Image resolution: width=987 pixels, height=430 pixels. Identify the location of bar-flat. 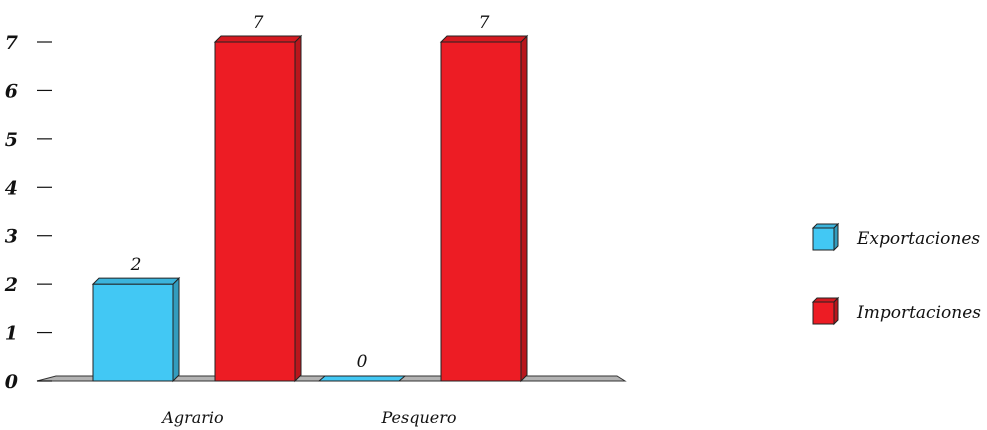
(362, 378).